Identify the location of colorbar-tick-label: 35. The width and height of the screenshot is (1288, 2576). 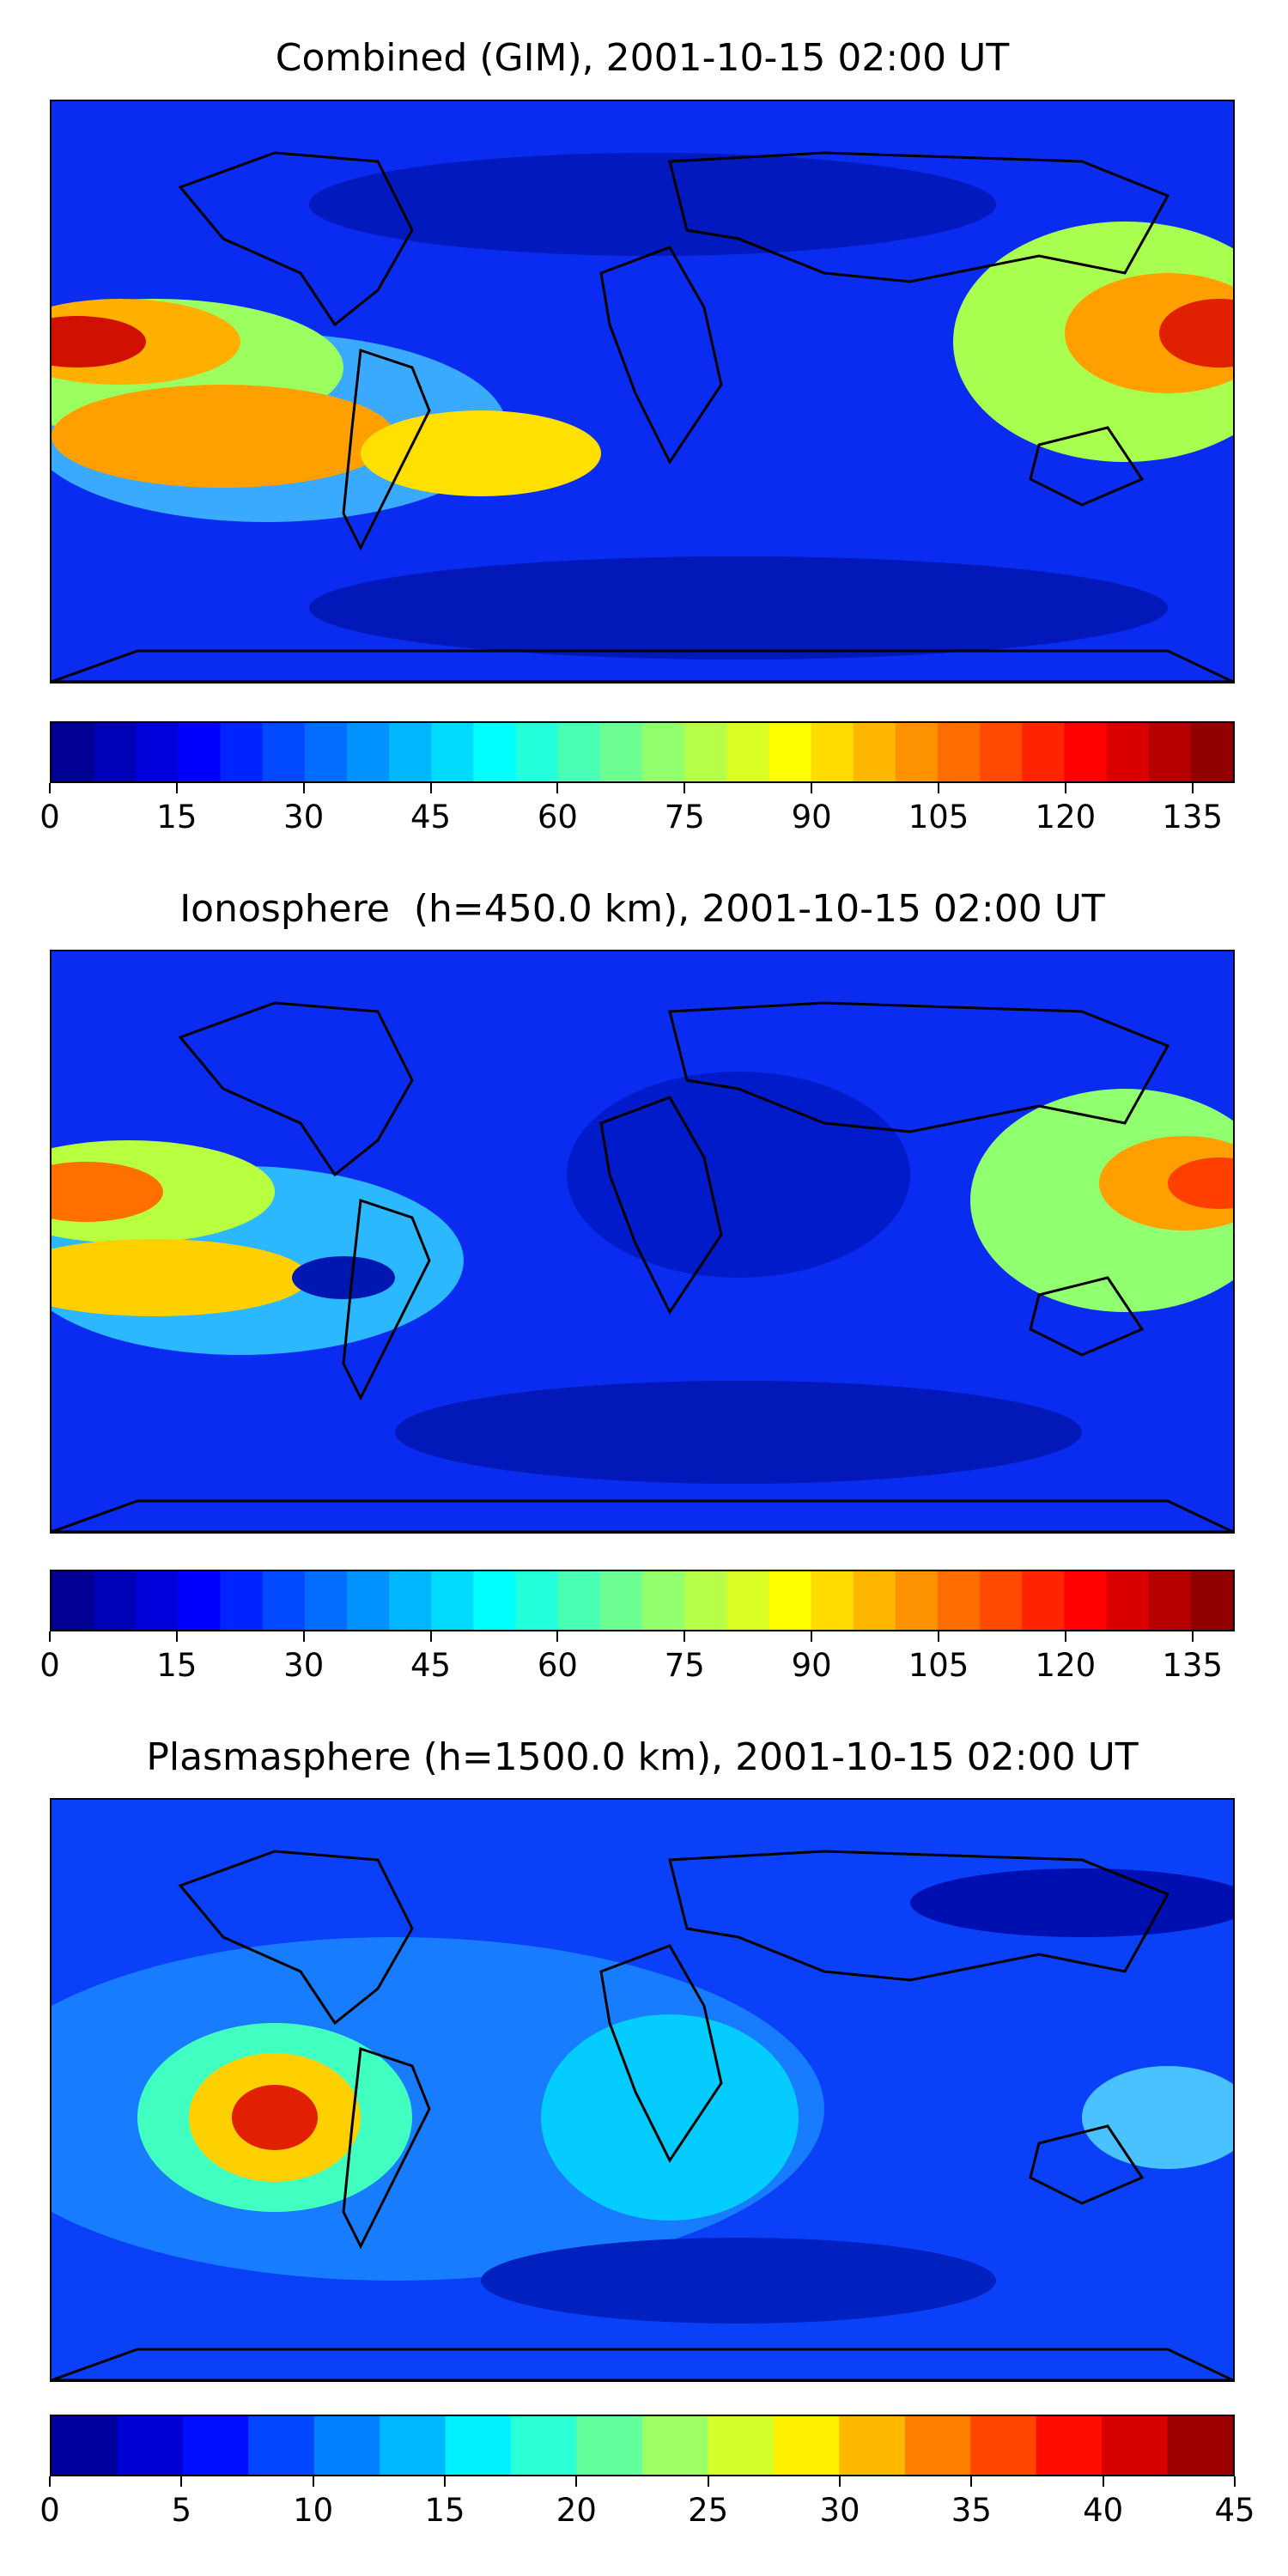
(972, 2510).